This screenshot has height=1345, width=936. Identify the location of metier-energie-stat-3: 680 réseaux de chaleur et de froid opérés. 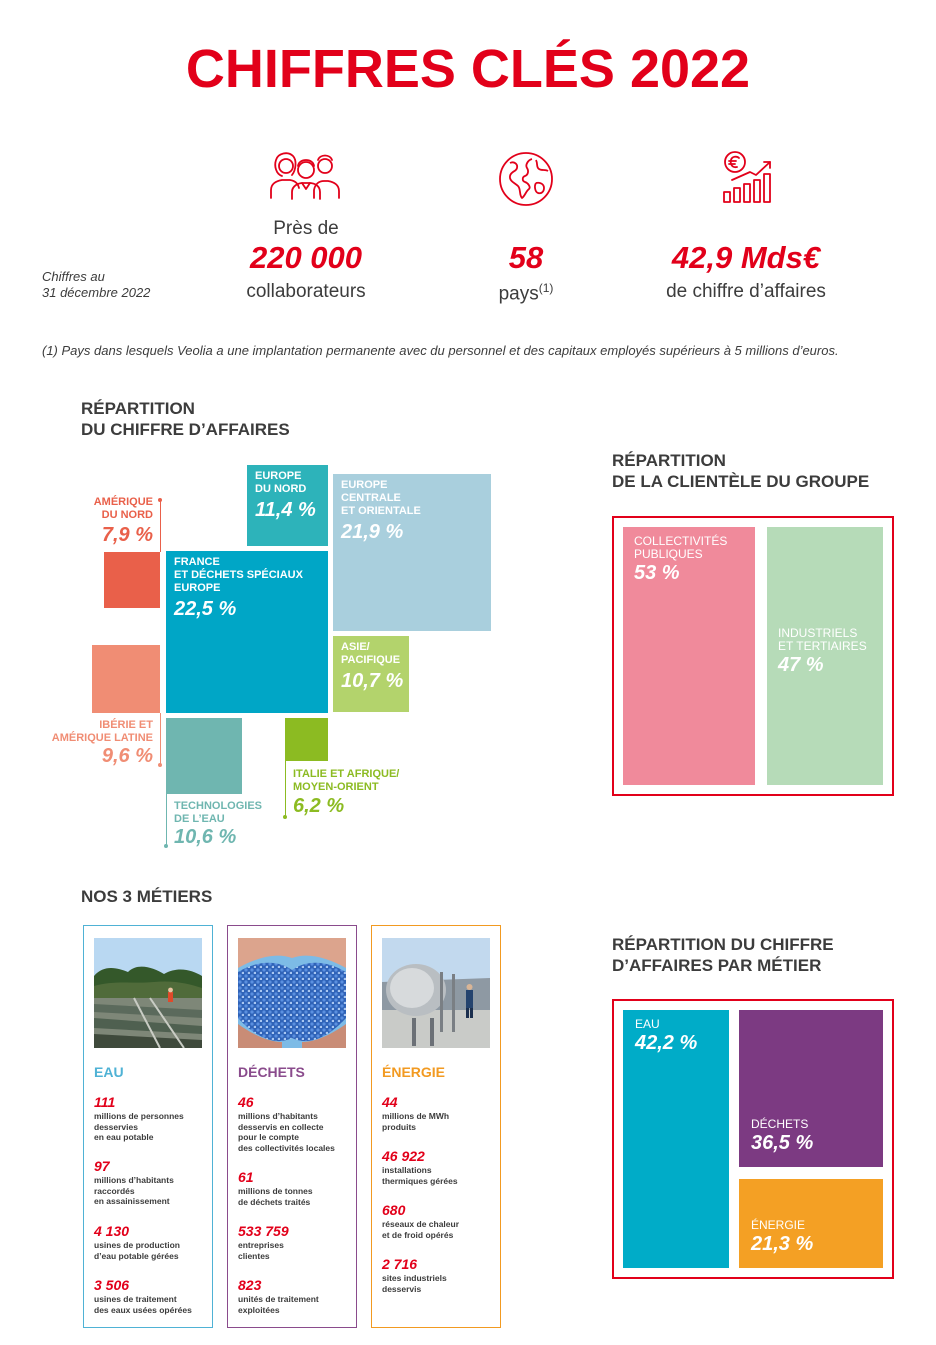
(421, 1221).